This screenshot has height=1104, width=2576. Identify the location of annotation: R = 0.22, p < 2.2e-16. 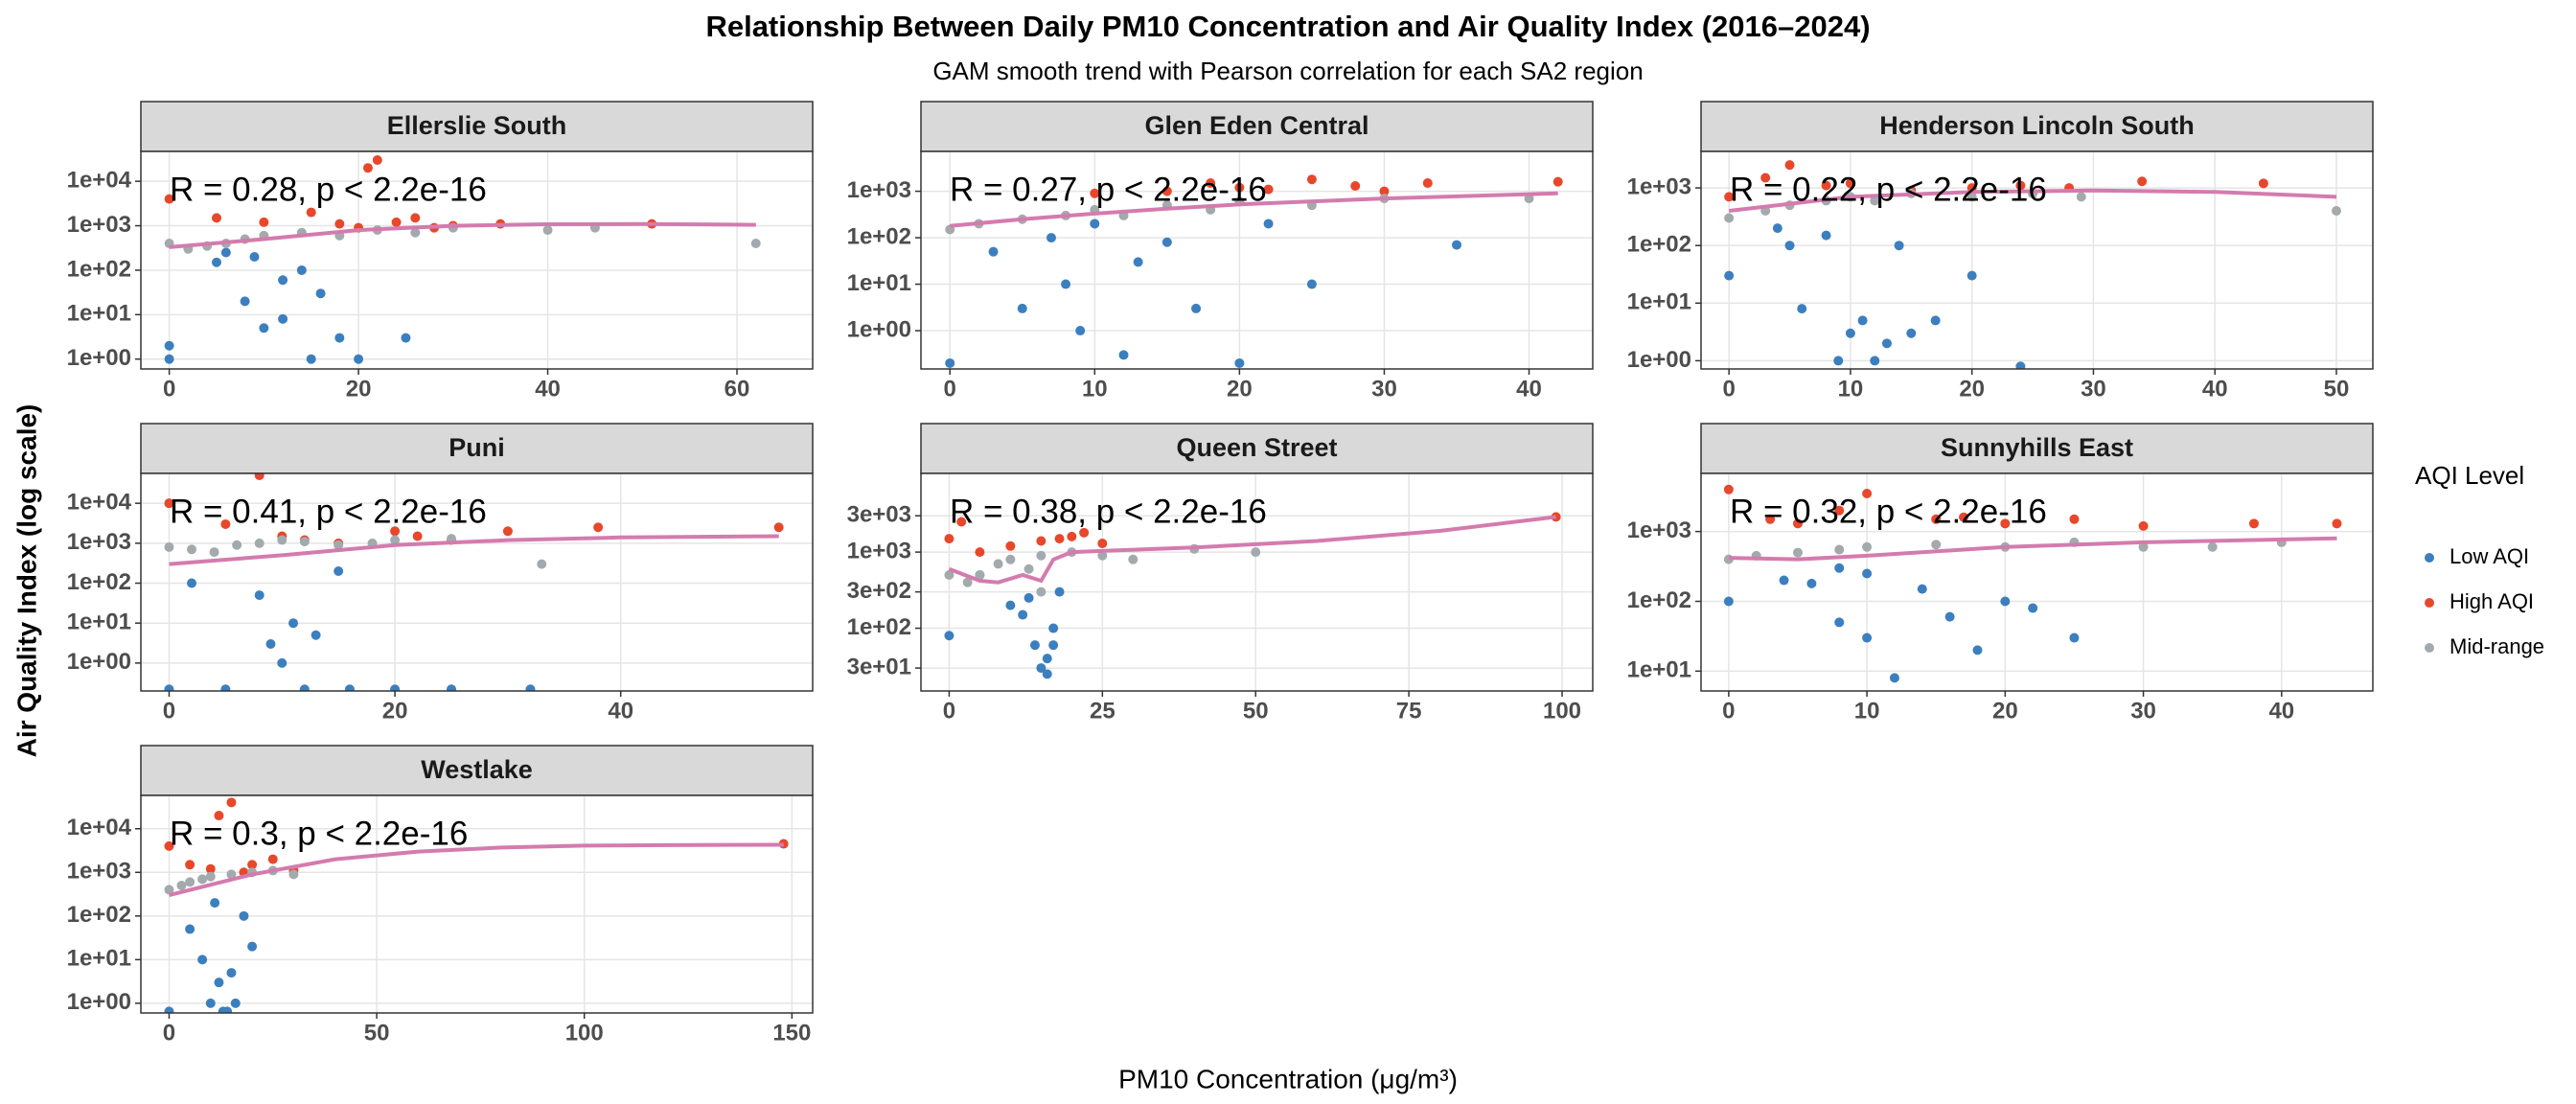
(1888, 189).